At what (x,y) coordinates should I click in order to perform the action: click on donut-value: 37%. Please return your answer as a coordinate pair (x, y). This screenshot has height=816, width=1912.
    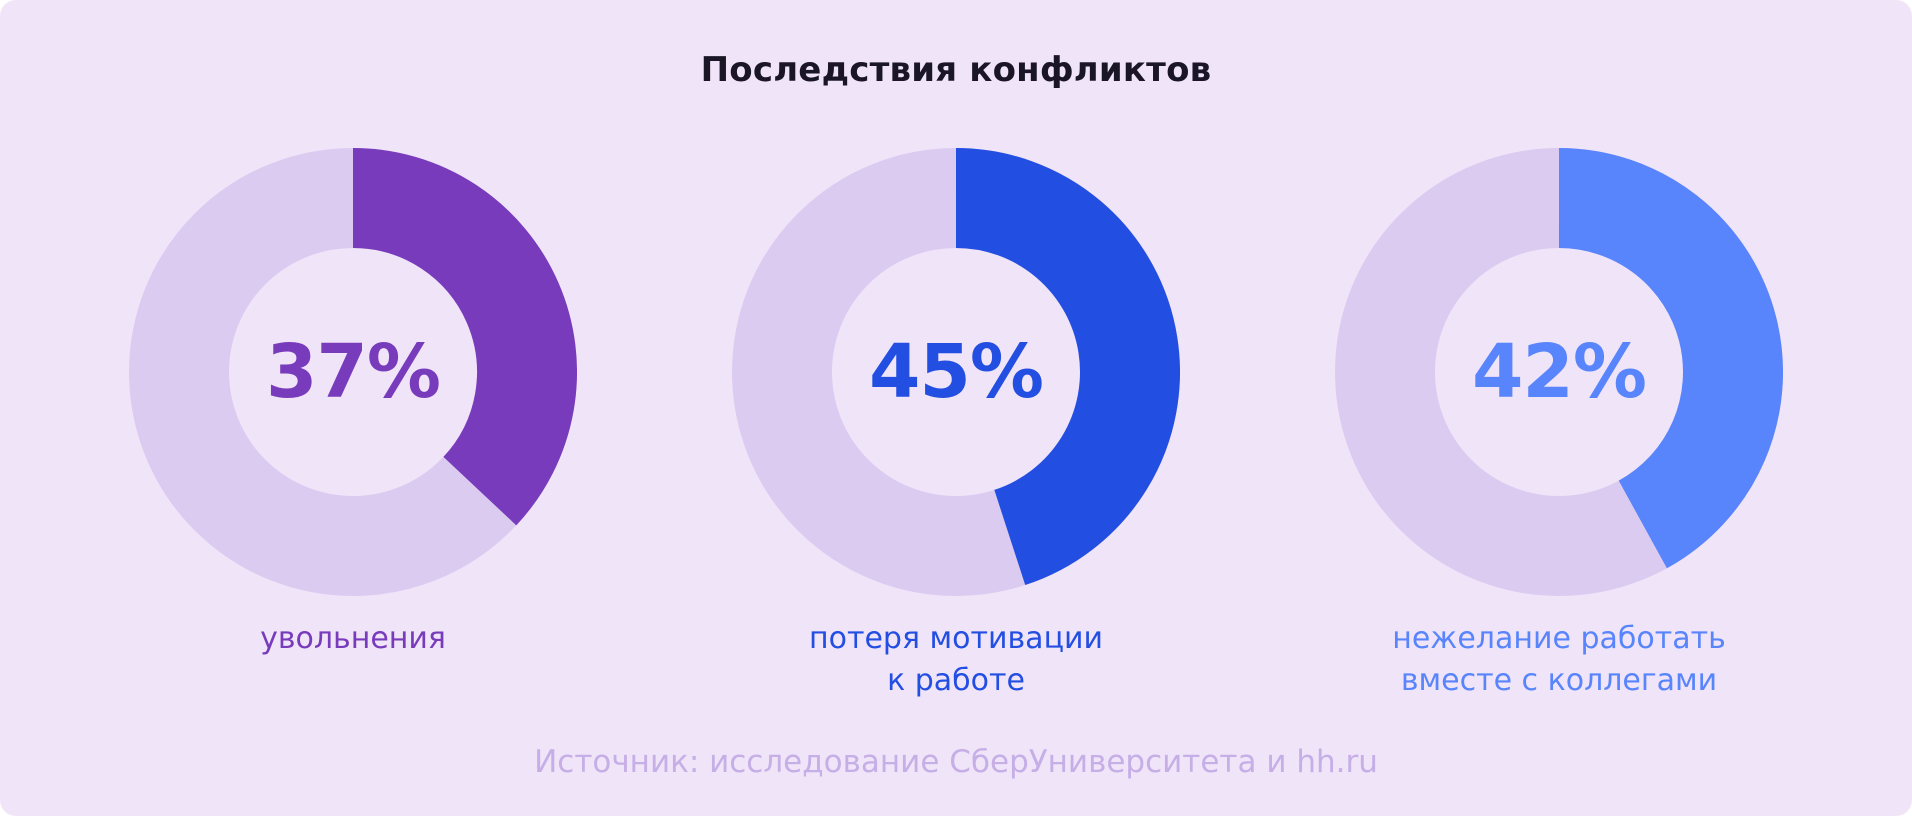
    Looking at the image, I should click on (353, 372).